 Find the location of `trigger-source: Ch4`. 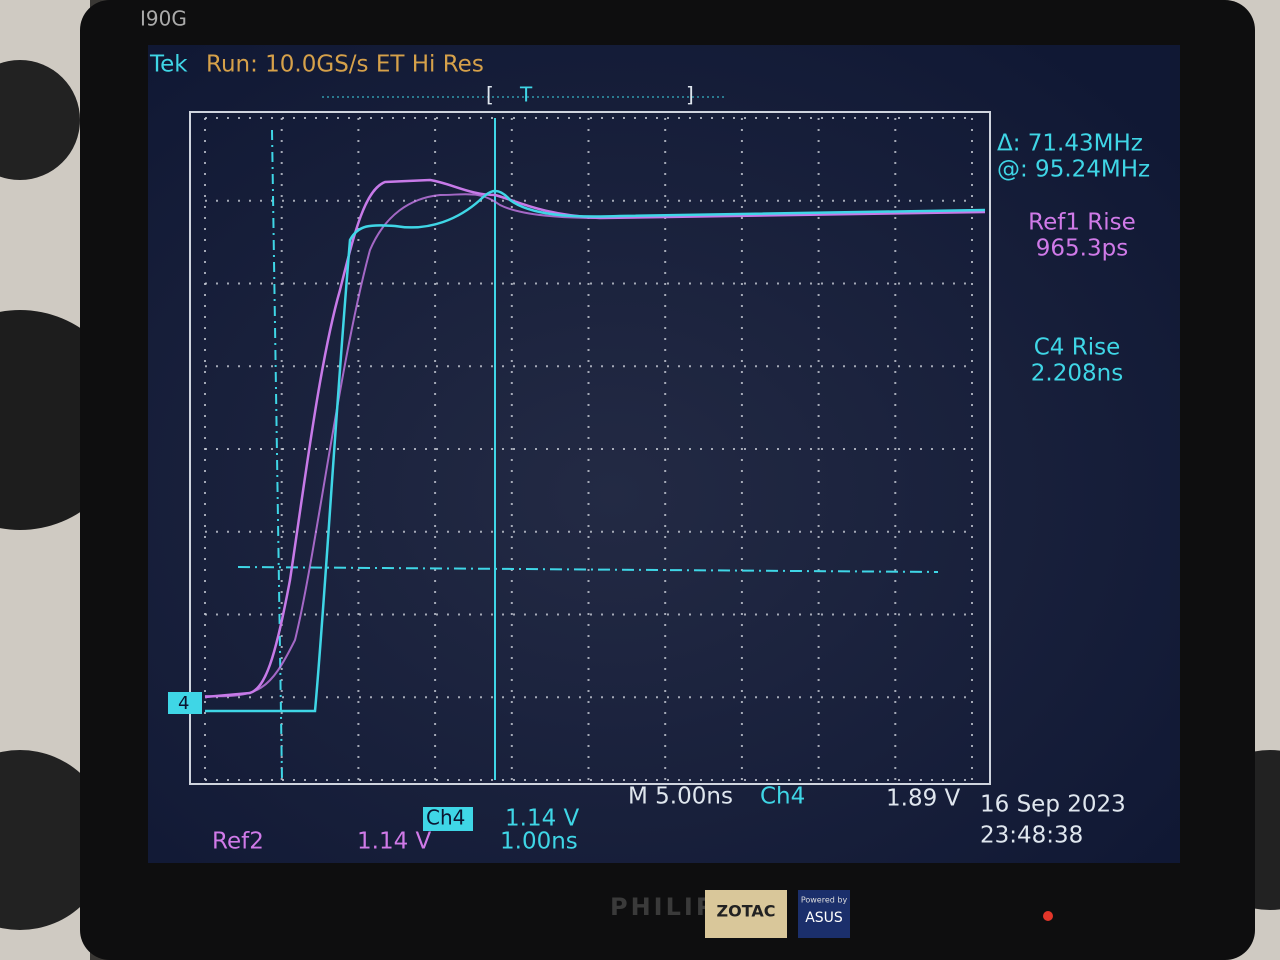

trigger-source: Ch4 is located at coordinates (782, 797).